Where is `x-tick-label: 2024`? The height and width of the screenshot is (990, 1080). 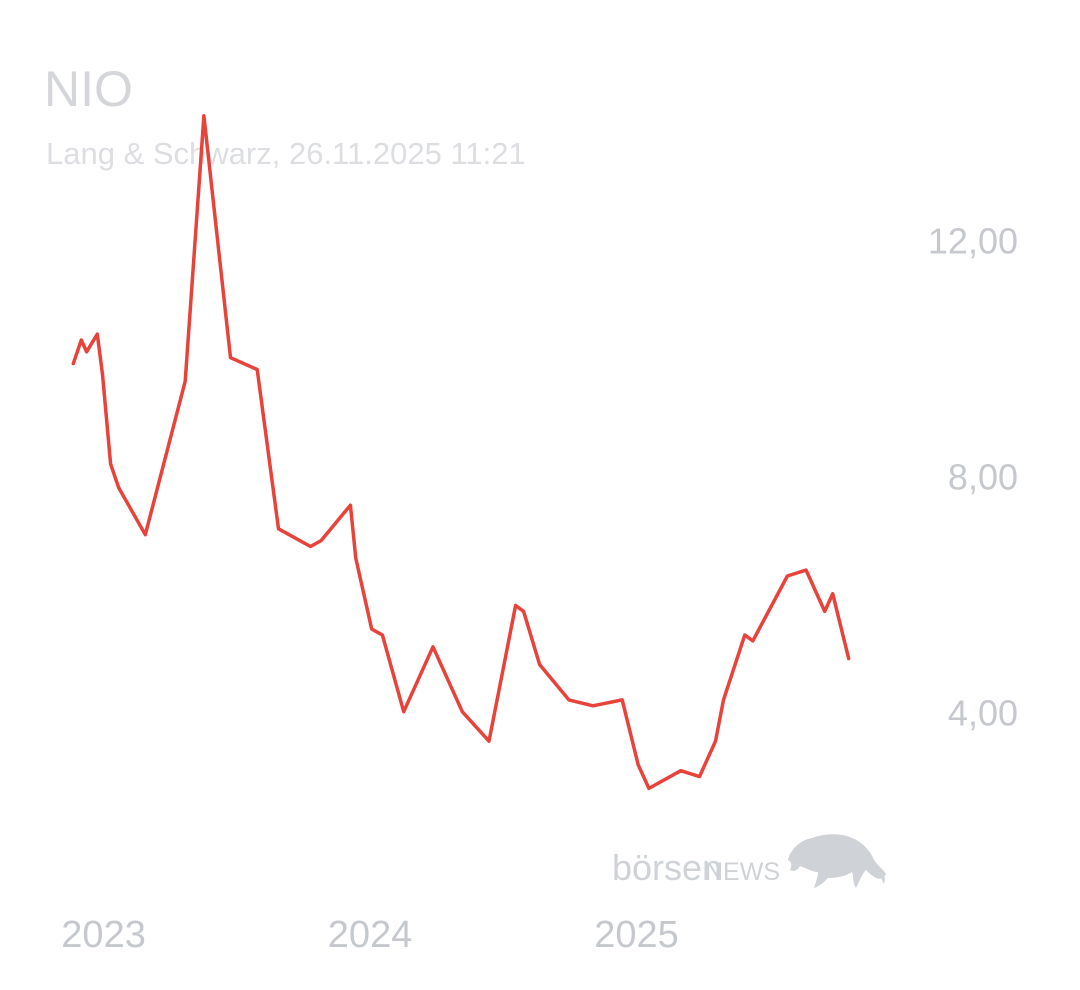 x-tick-label: 2024 is located at coordinates (370, 935).